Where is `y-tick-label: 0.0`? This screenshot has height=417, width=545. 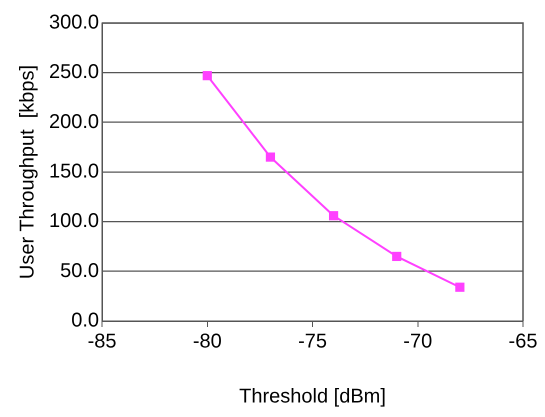
y-tick-label: 0.0 is located at coordinates (85, 321).